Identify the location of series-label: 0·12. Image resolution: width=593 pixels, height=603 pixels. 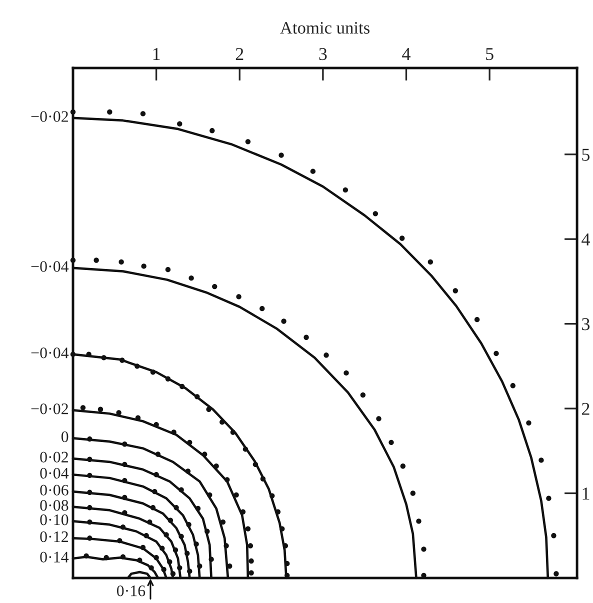
(54, 536).